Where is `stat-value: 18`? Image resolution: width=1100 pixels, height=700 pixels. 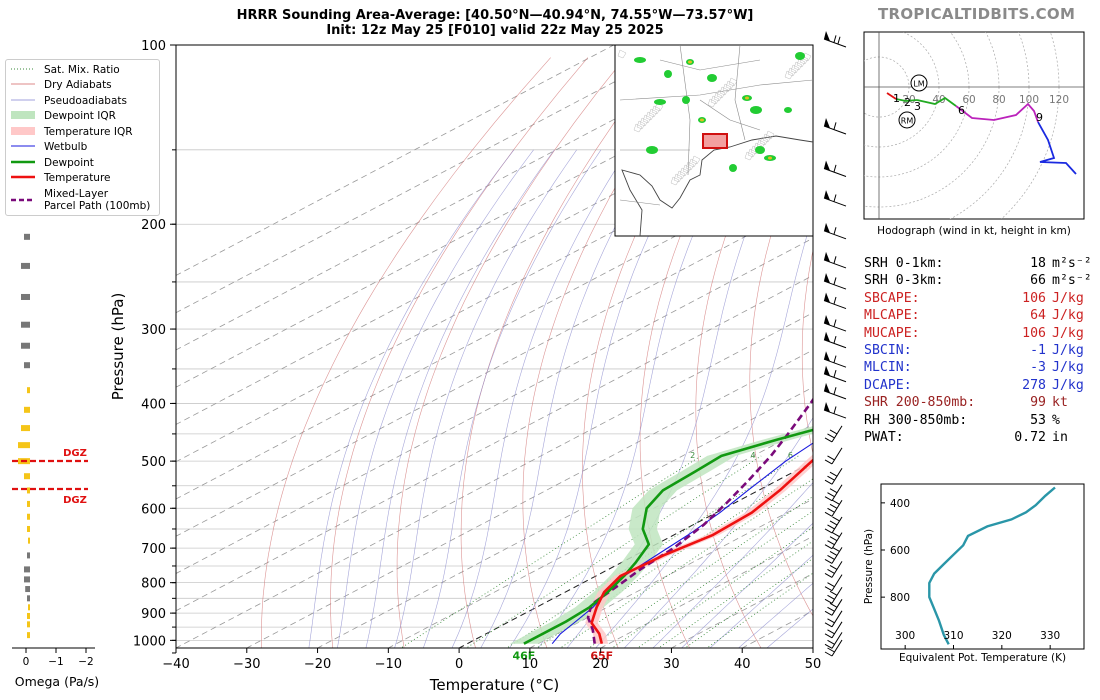
stat-value: 18 is located at coordinates (1038, 263).